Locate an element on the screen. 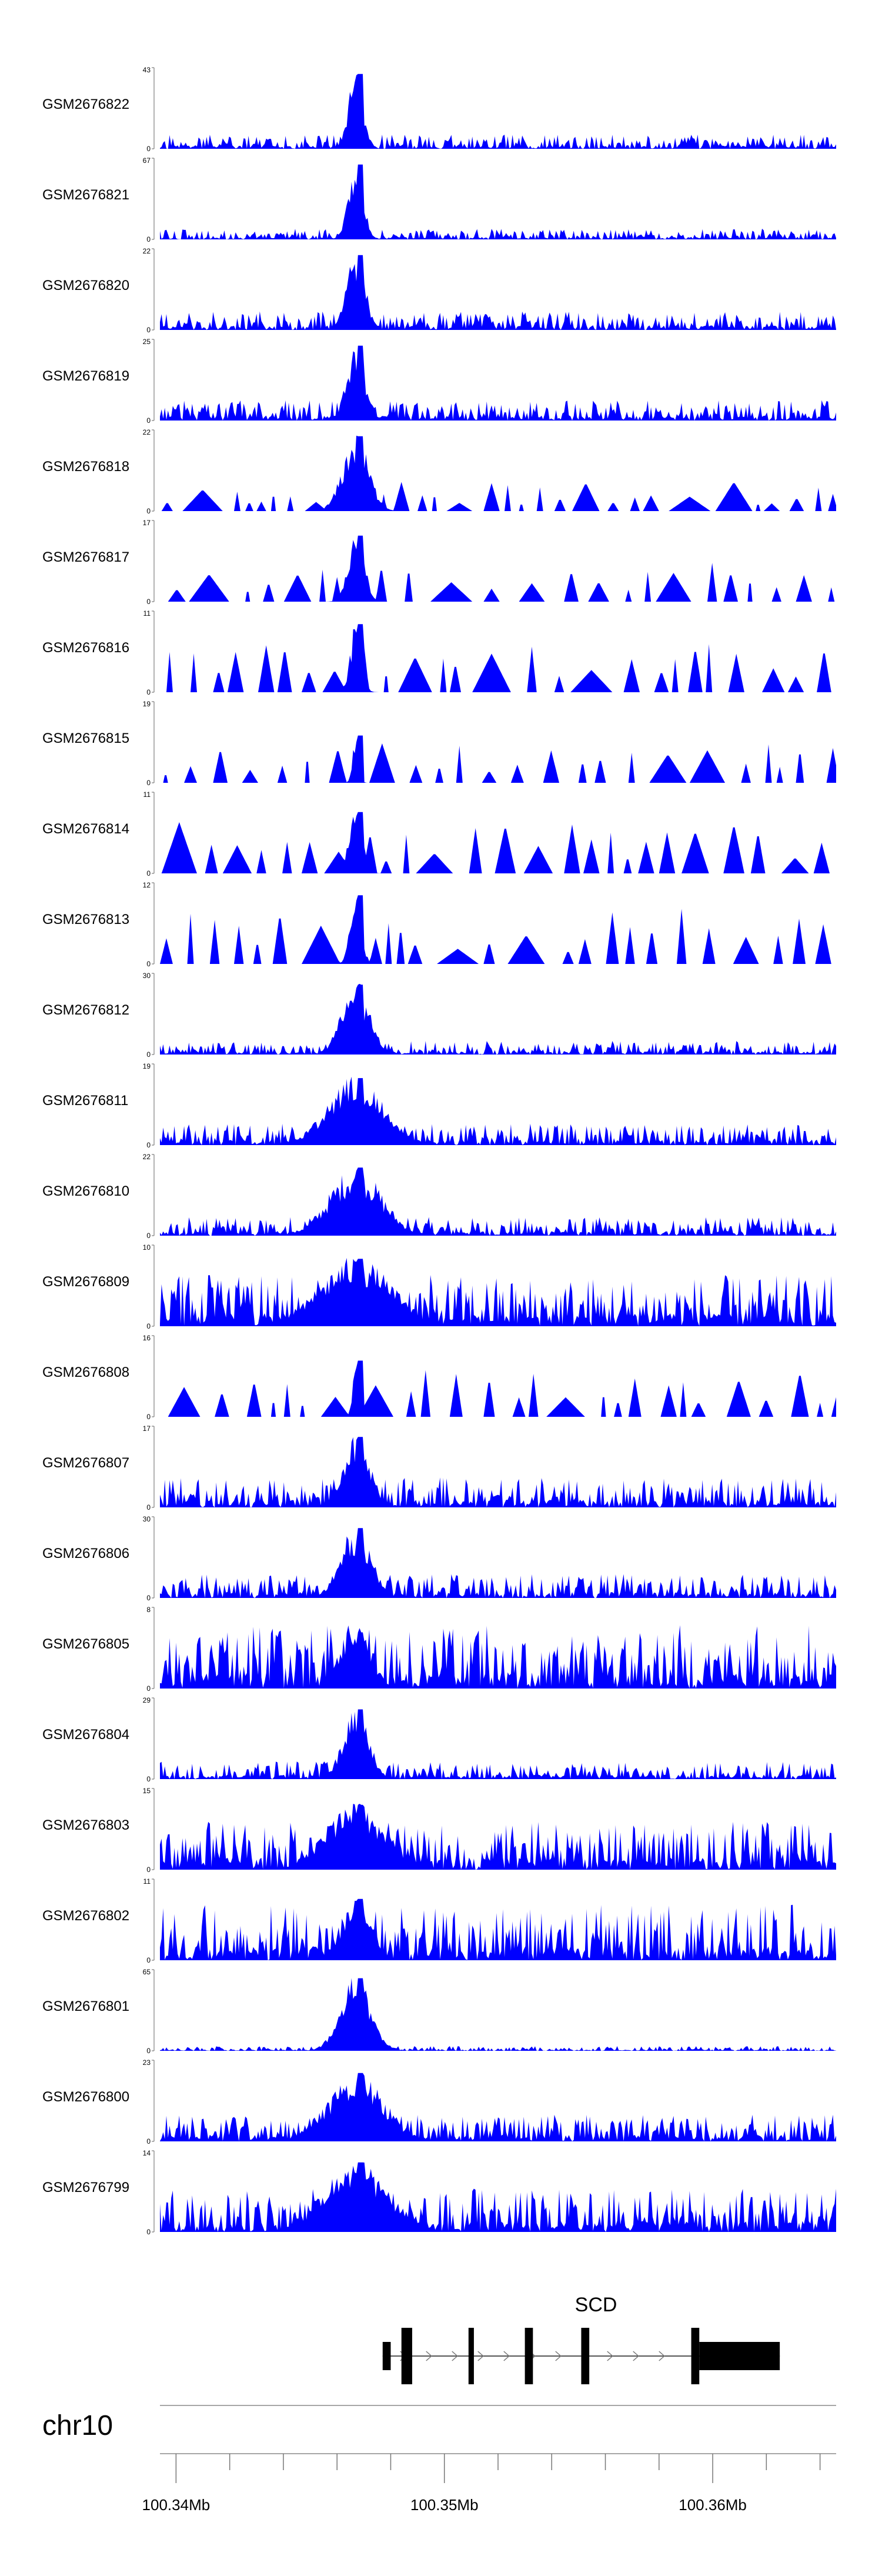  track-label: GSM2676822 is located at coordinates (85, 104).